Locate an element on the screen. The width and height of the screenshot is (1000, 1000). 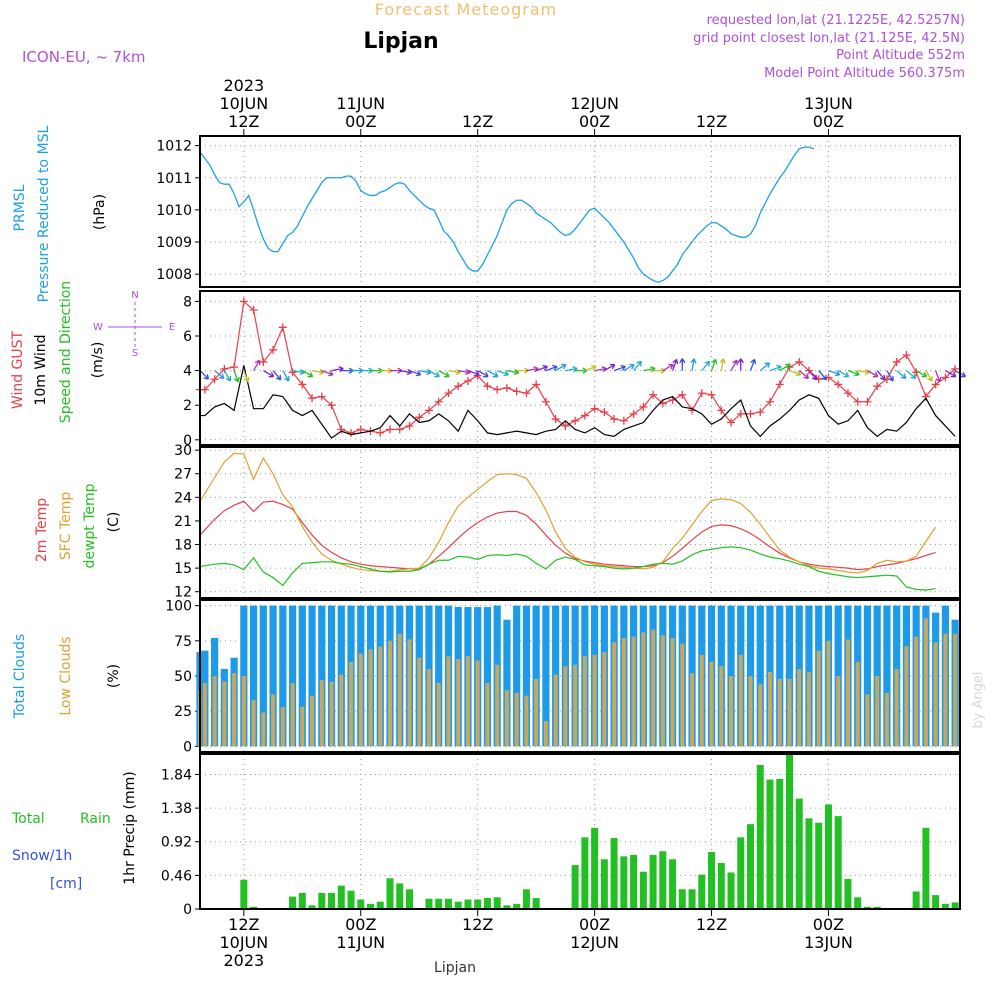
top-hour-label: 12Z is located at coordinates (477, 121).